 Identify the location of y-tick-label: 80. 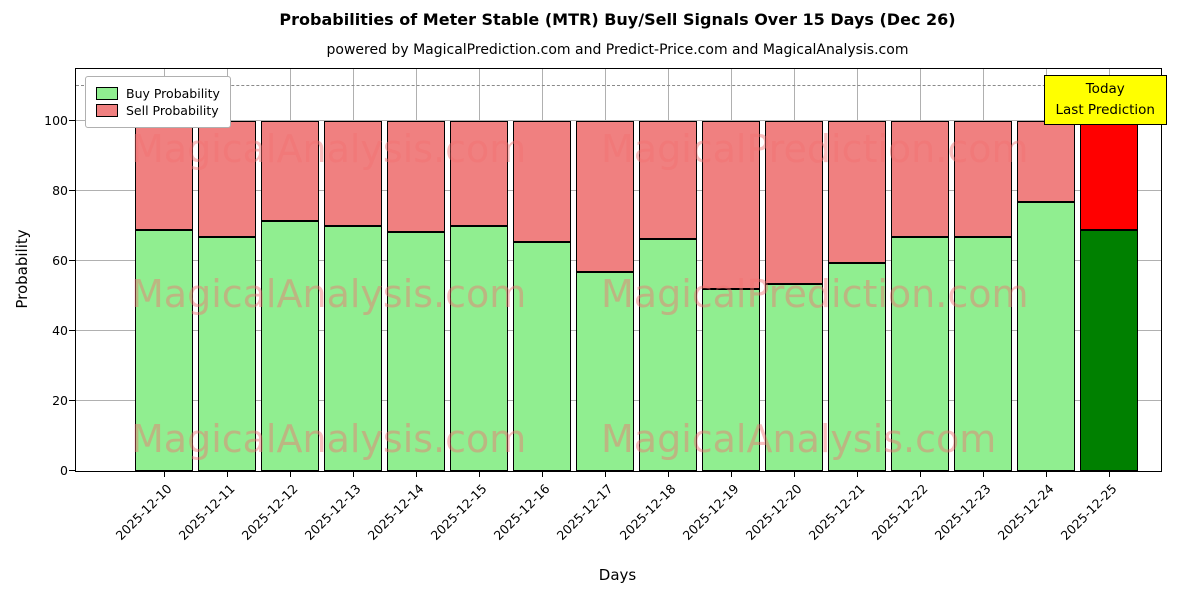
(60, 191).